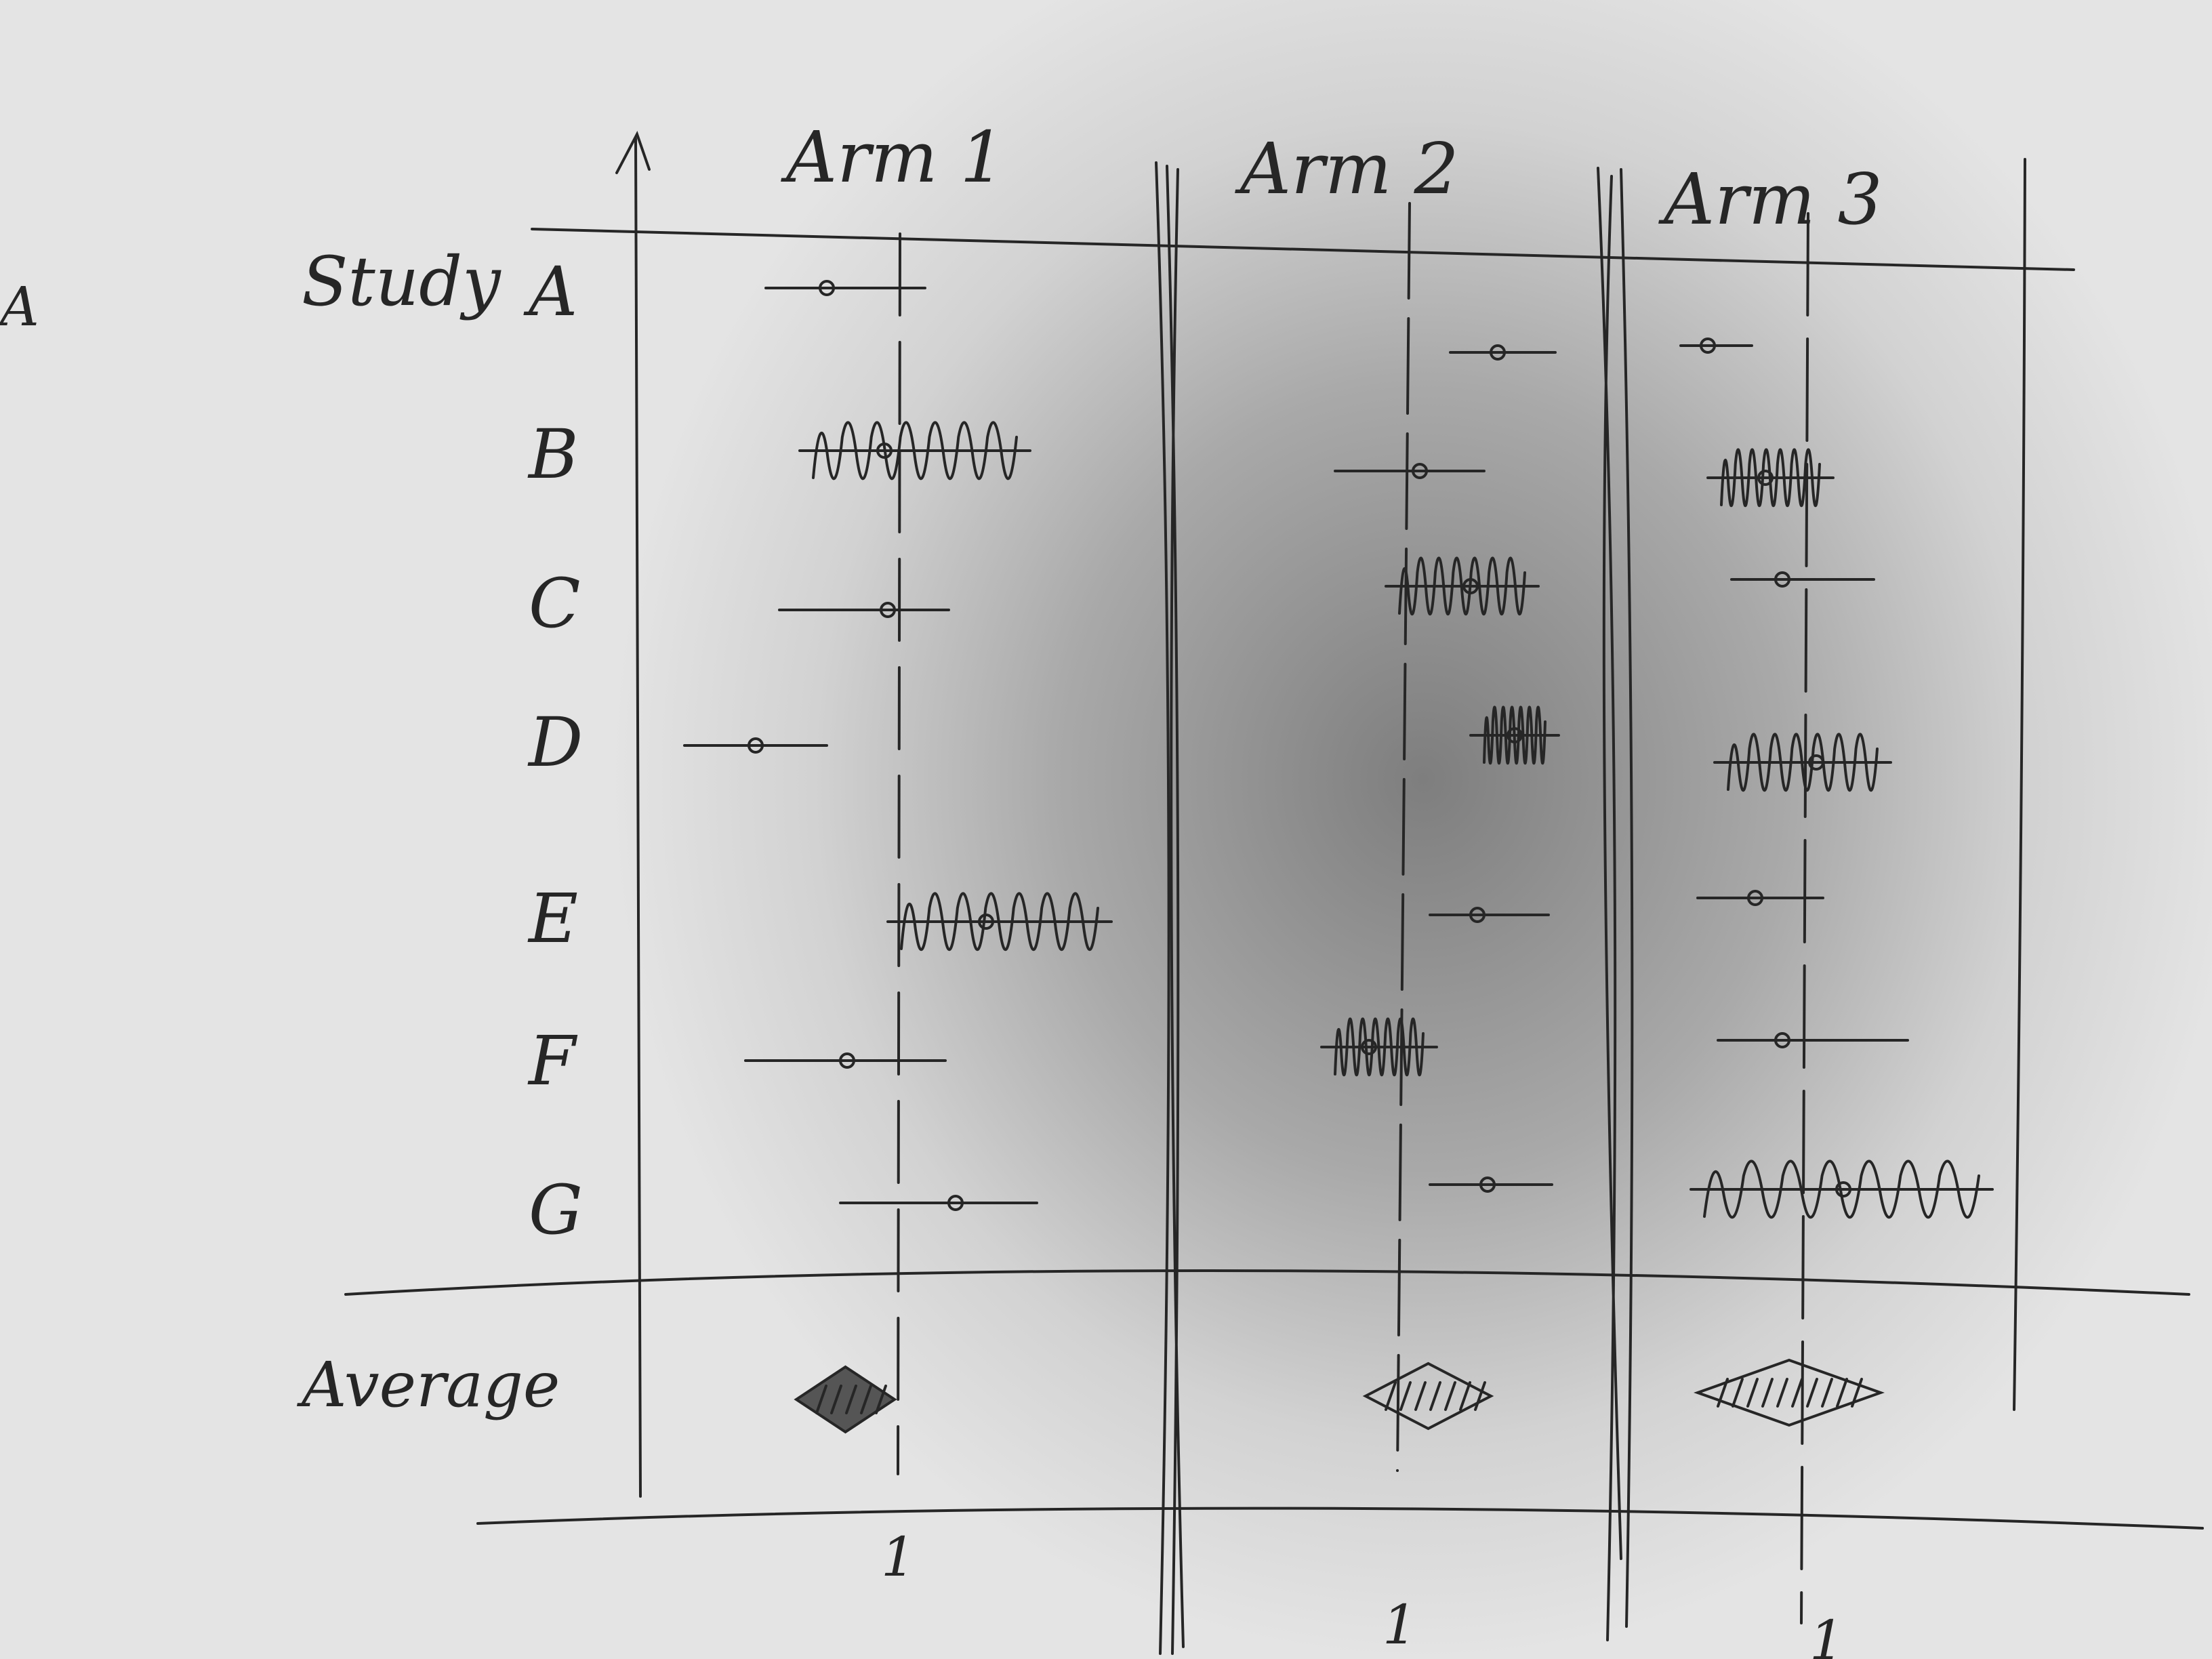 This screenshot has width=2212, height=1659. Describe the element at coordinates (1770, 199) in the screenshot. I see `arm-3-label: Arm 3` at that location.